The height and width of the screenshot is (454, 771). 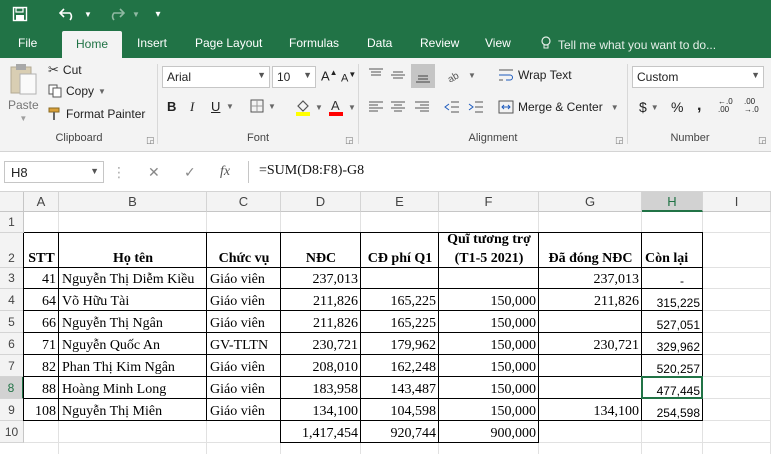 What do you see at coordinates (678, 391) in the screenshot?
I see `cell-con-lai: 477,445` at bounding box center [678, 391].